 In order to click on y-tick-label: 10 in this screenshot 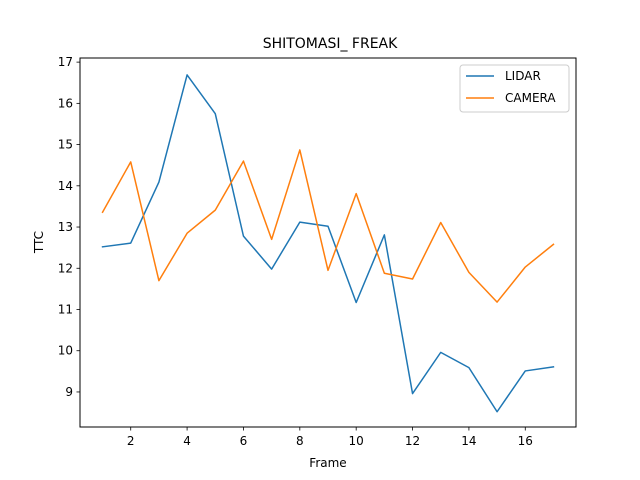, I will do `click(65, 351)`.